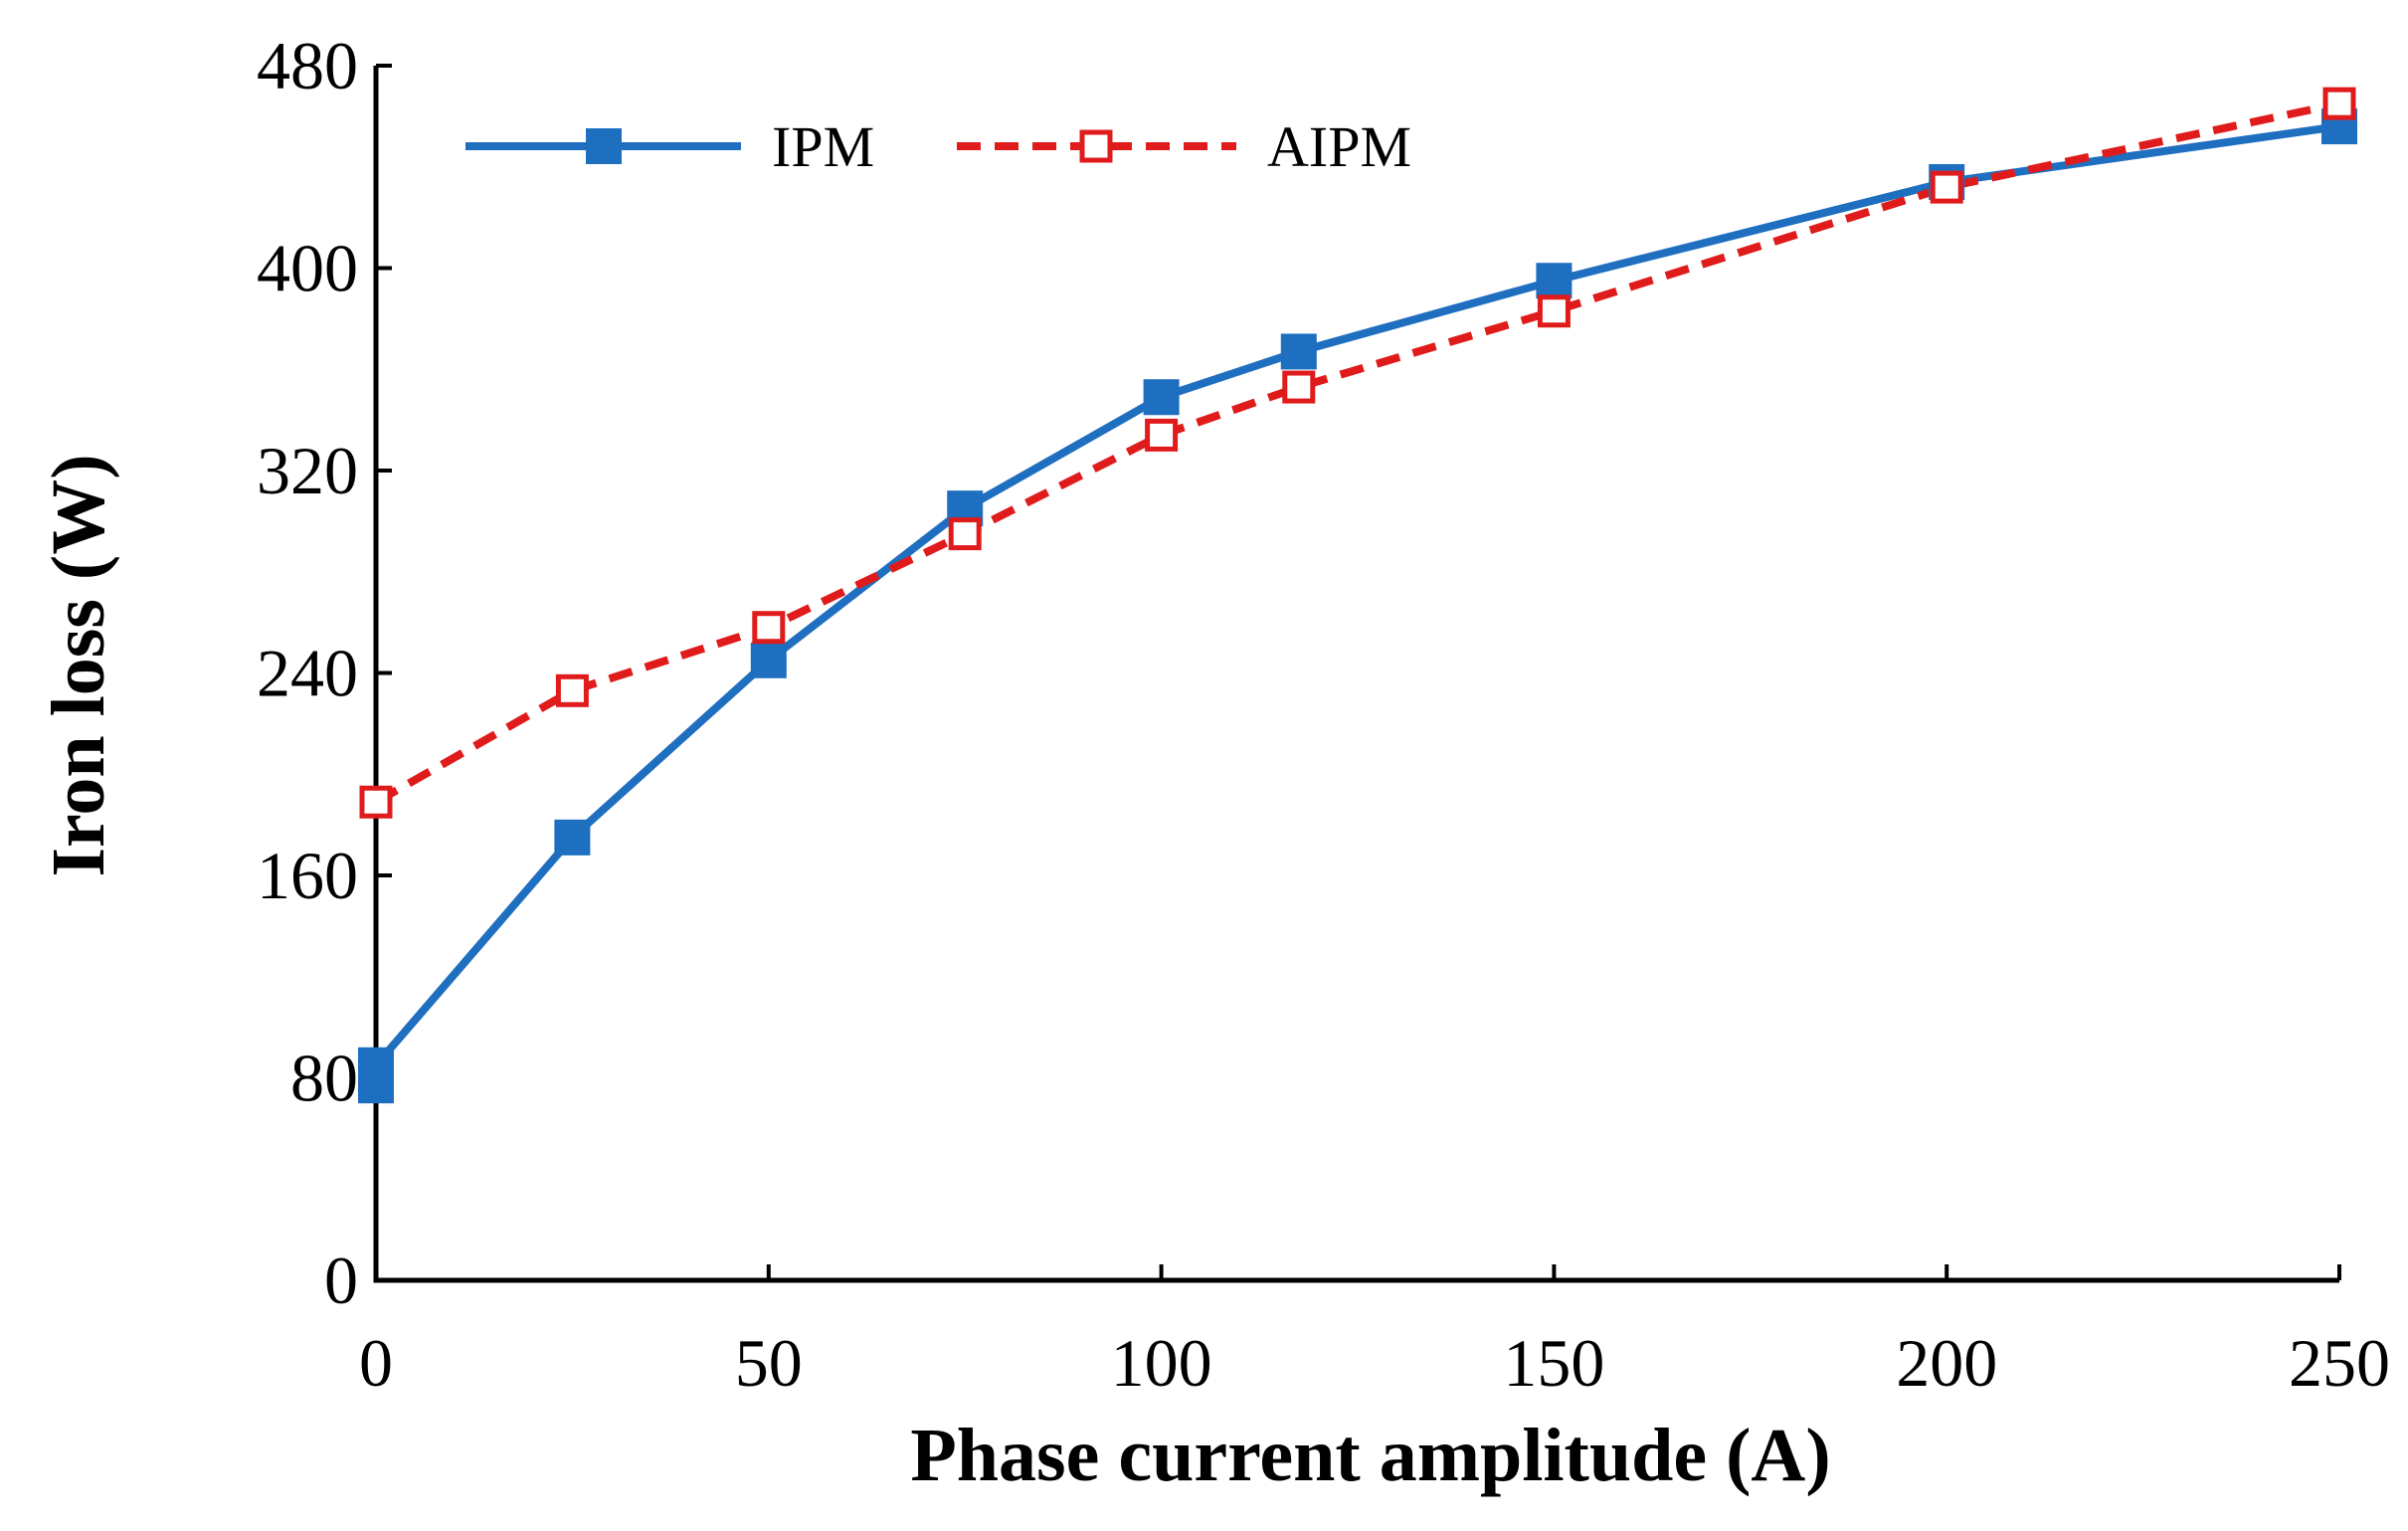 Image resolution: width=2408 pixels, height=1531 pixels. I want to click on legend-aipm-label: AIPM, so click(1339, 146).